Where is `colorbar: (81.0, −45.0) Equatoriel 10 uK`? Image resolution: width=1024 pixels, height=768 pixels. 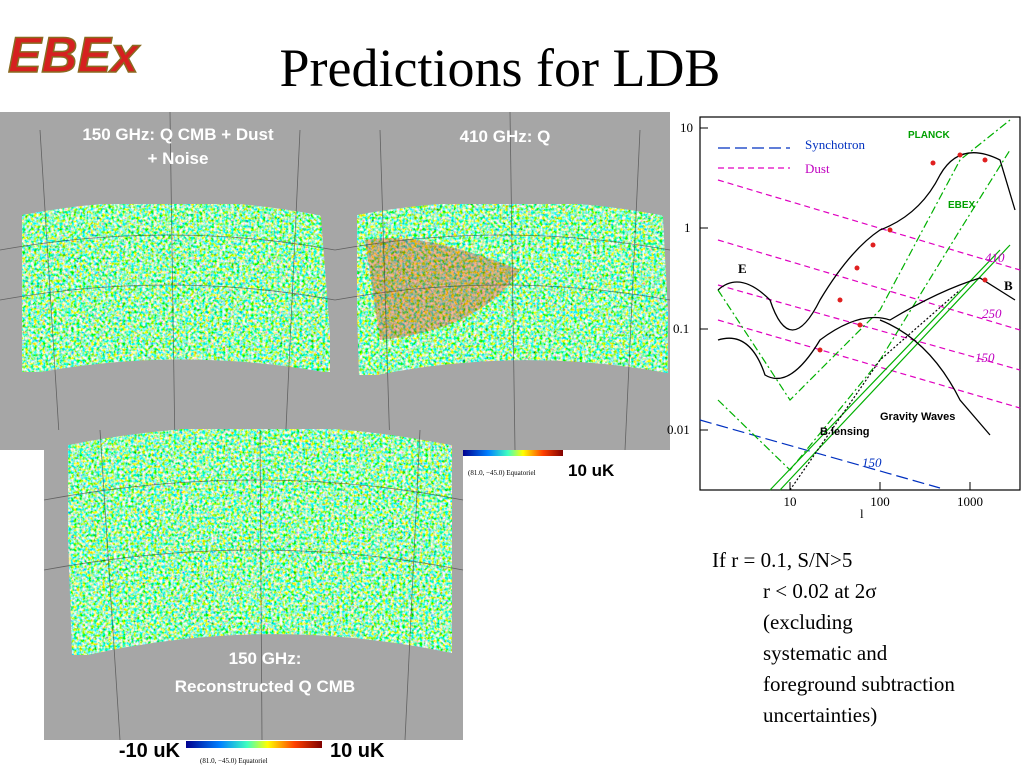 colorbar: (81.0, −45.0) Equatoriel 10 uK is located at coordinates (539, 465).